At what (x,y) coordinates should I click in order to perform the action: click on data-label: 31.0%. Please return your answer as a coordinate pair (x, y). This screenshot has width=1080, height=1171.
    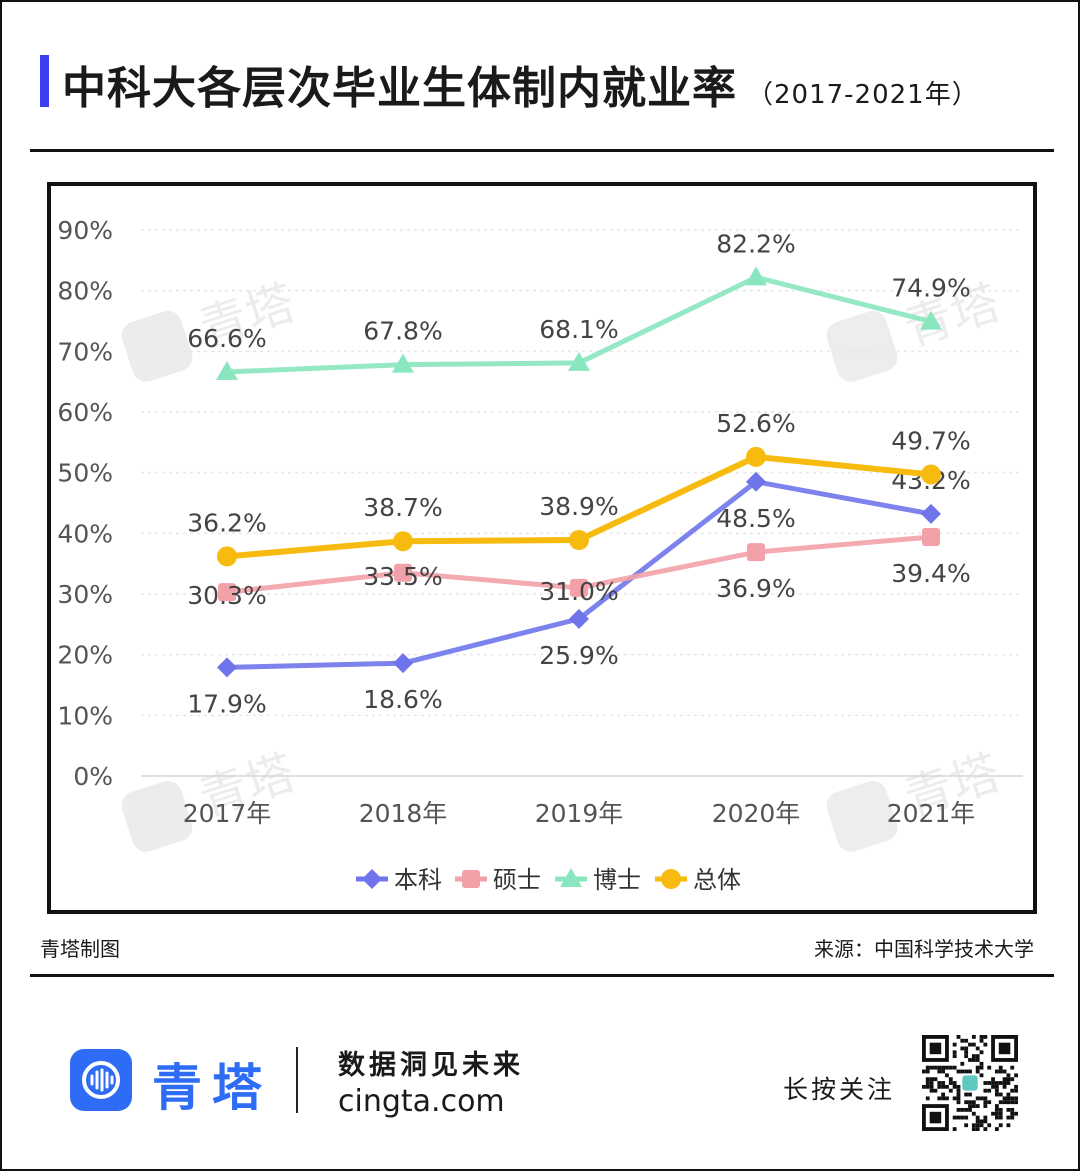
    Looking at the image, I should click on (578, 591).